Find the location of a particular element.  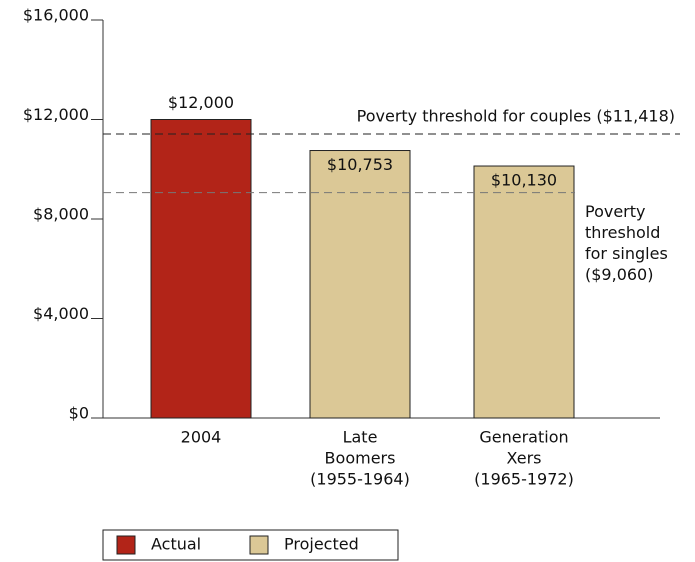

x-tick-label: 2004 is located at coordinates (201, 437).